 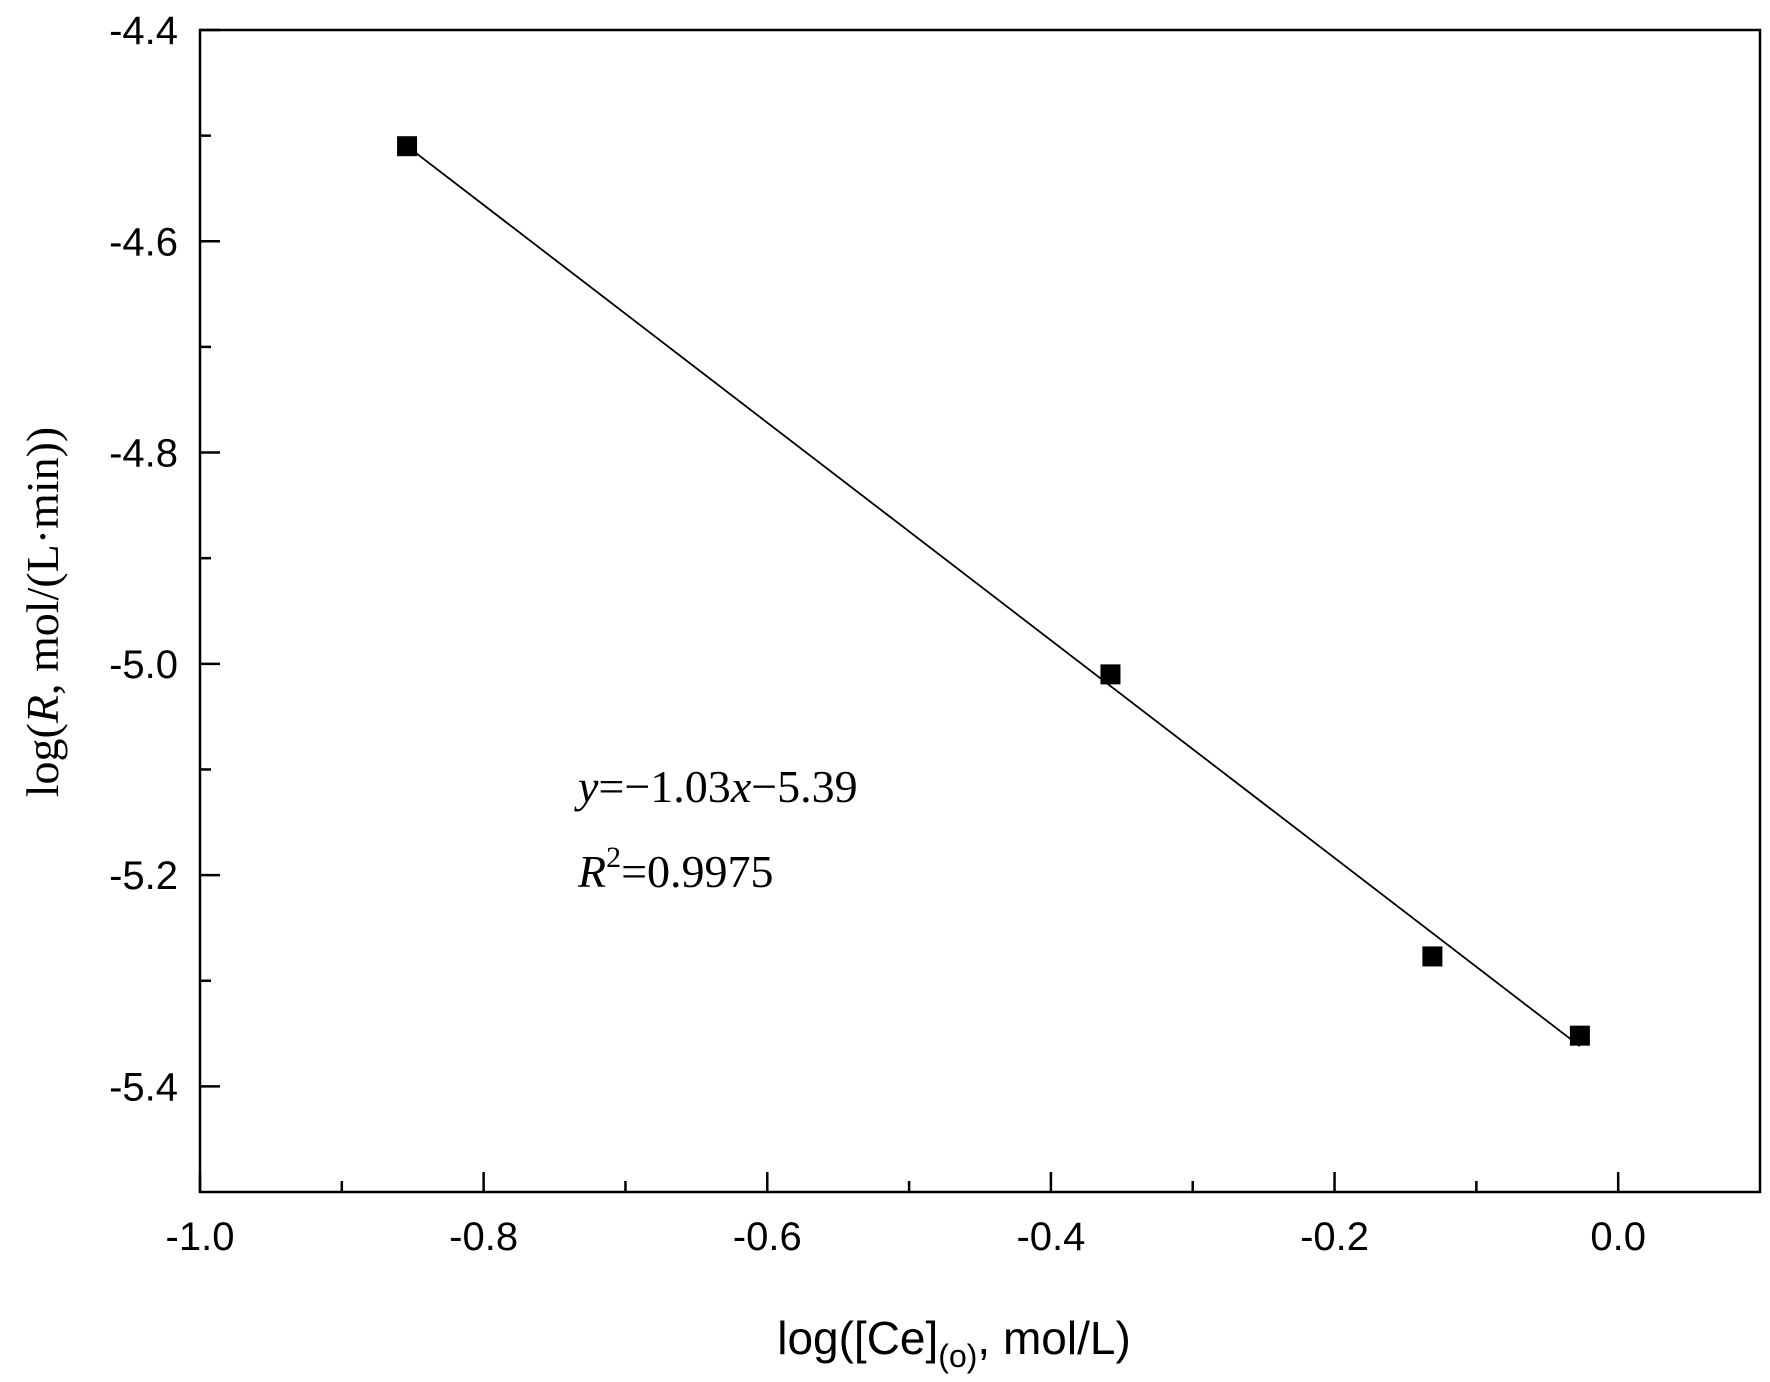 I want to click on r-squared-annotation: R2=0.9975, so click(x=675, y=869).